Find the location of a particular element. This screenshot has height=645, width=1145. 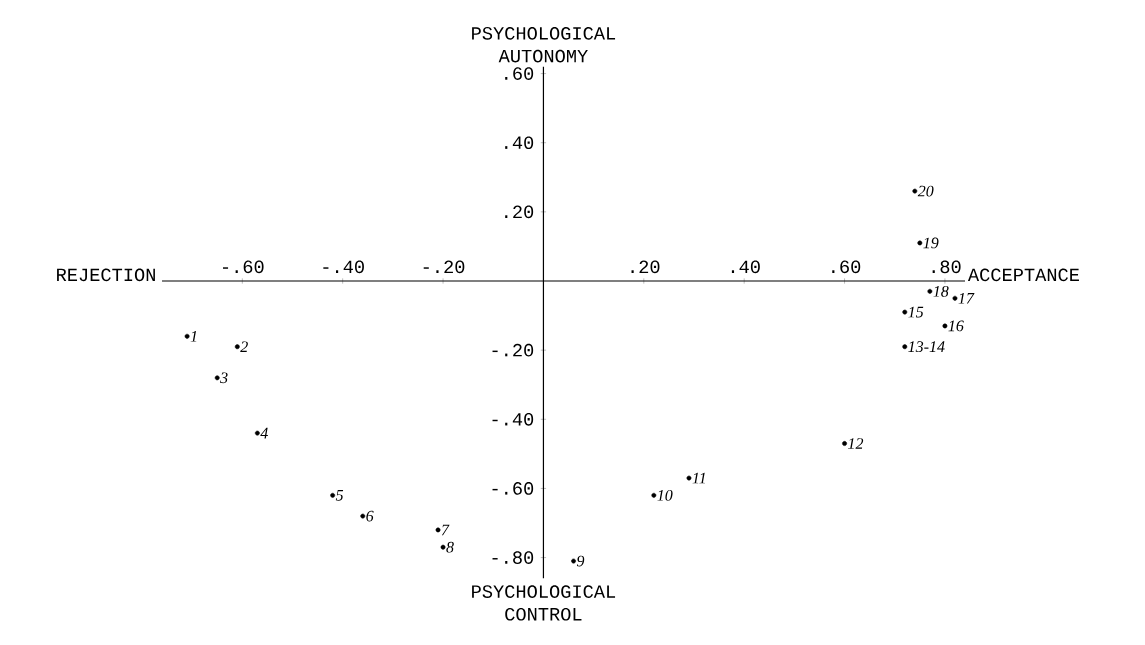

annotation: 5 is located at coordinates (339, 495).